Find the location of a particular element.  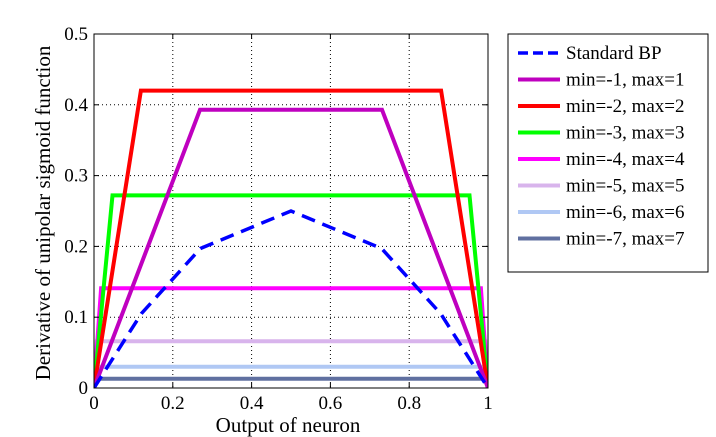

x-tick-label: 1 is located at coordinates (488, 403).